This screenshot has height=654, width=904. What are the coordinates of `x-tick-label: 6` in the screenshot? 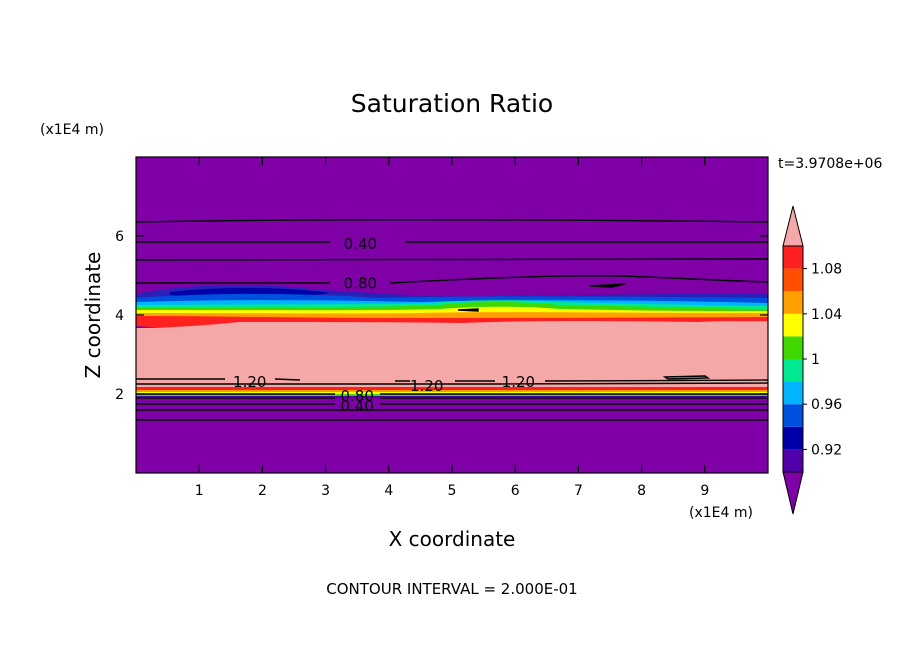 It's located at (515, 491).